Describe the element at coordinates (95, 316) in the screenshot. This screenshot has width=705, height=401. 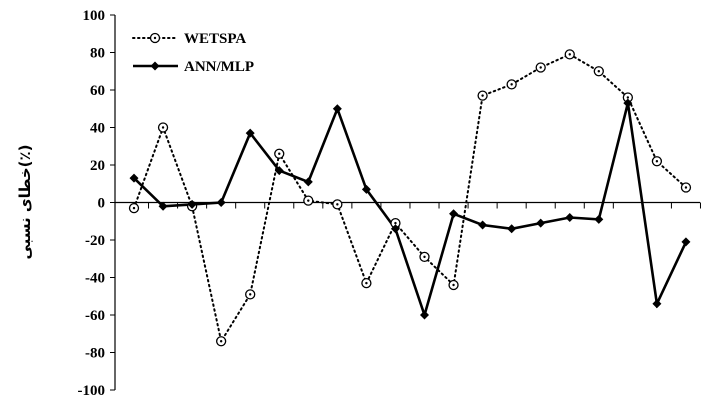
I see `y-tick-label: -60` at that location.